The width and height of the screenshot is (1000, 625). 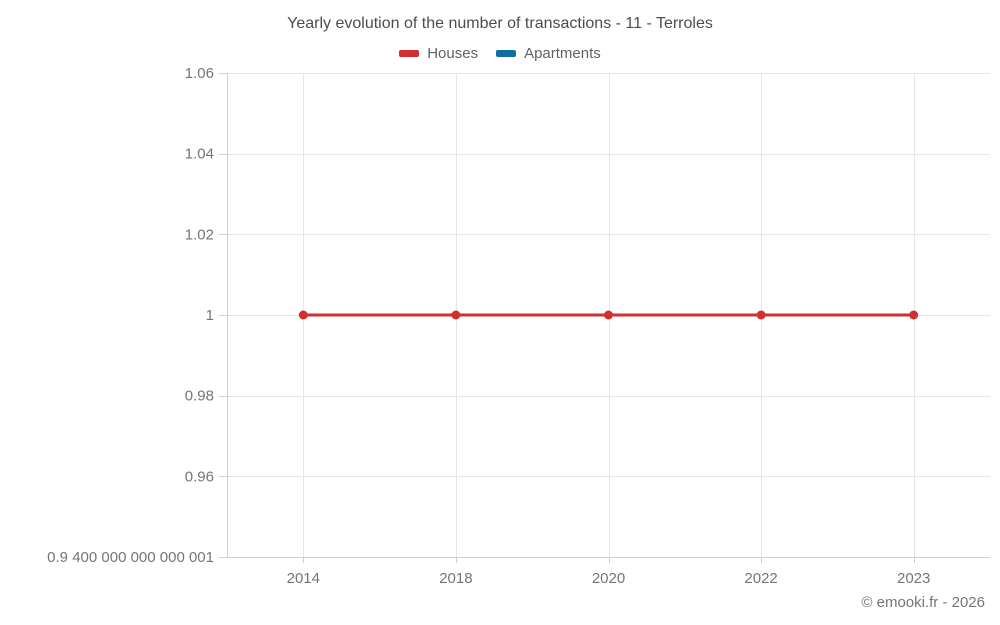 I want to click on legend-item-apartments: Apartments, so click(x=548, y=53).